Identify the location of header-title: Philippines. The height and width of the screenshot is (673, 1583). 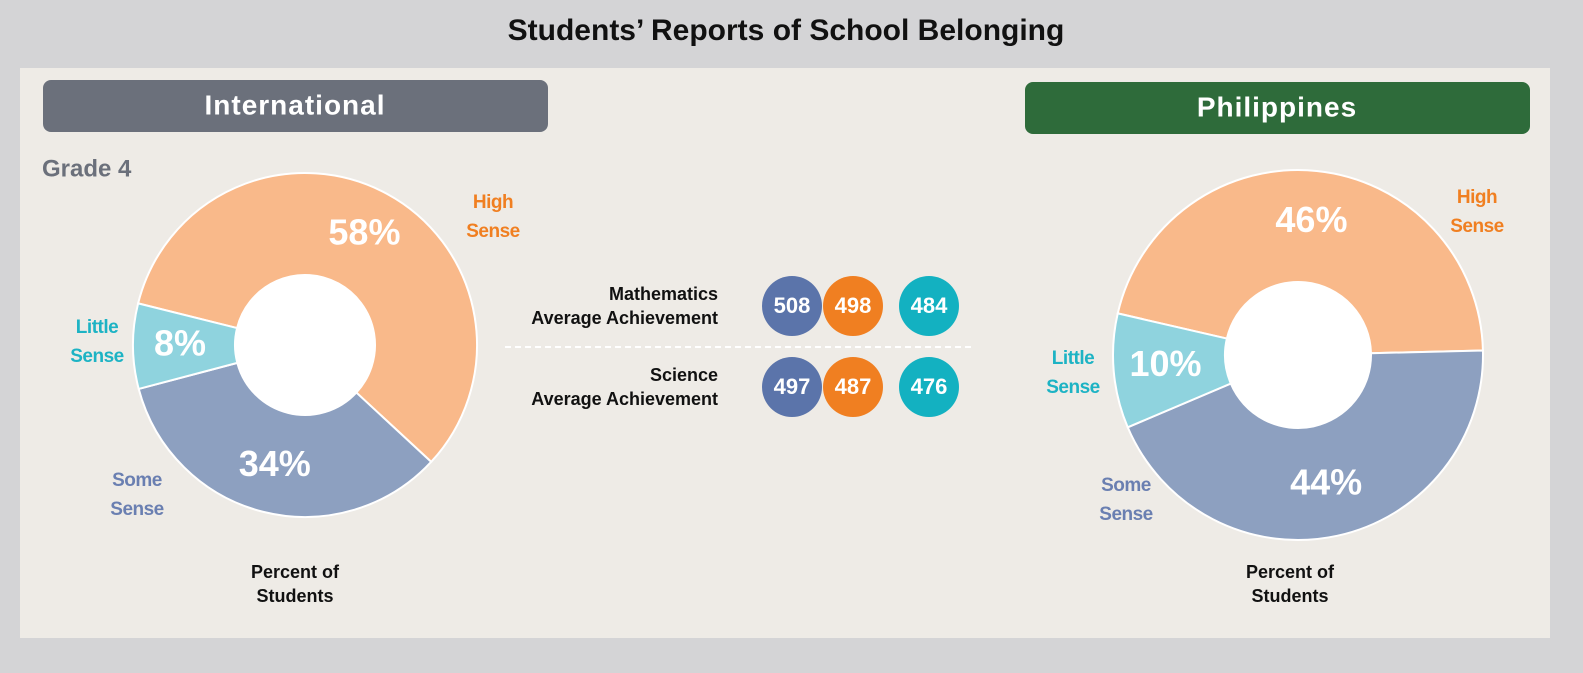
(1277, 106).